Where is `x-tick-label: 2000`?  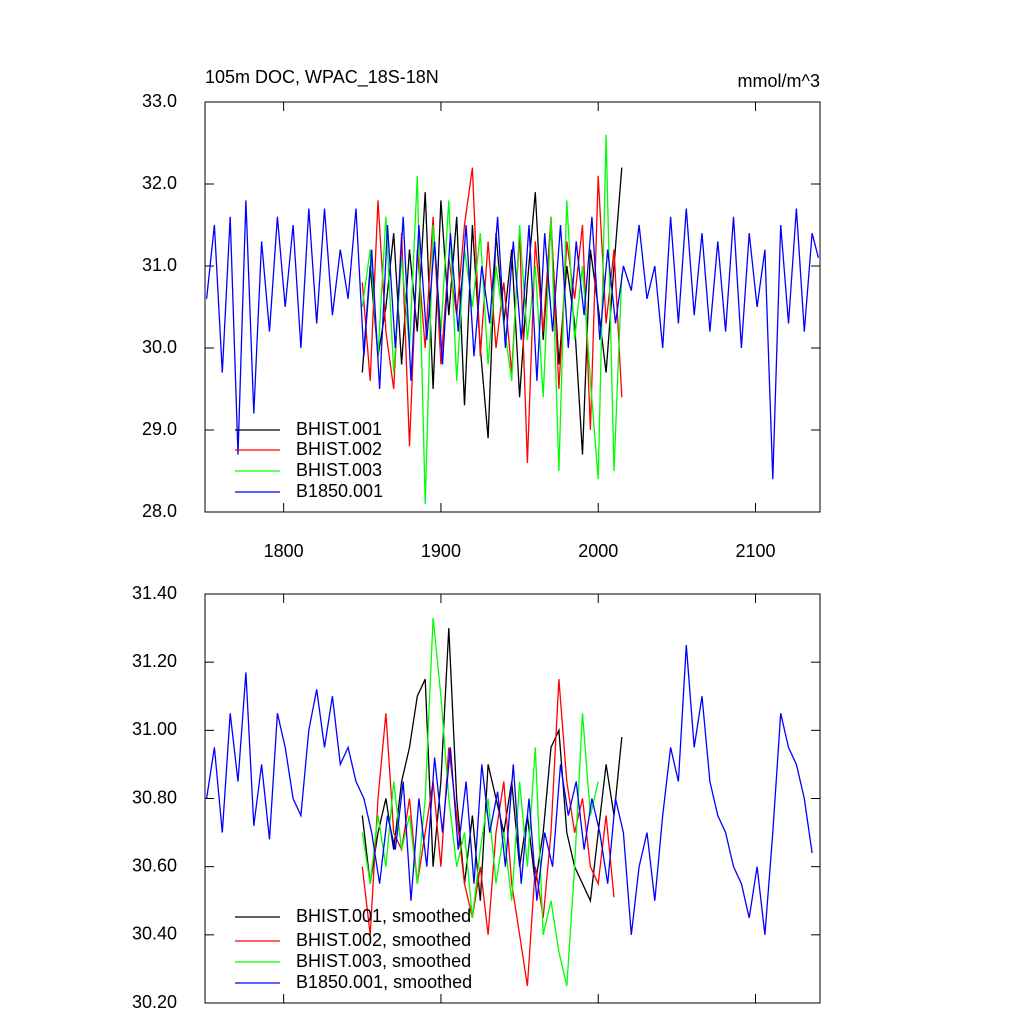 x-tick-label: 2000 is located at coordinates (598, 551).